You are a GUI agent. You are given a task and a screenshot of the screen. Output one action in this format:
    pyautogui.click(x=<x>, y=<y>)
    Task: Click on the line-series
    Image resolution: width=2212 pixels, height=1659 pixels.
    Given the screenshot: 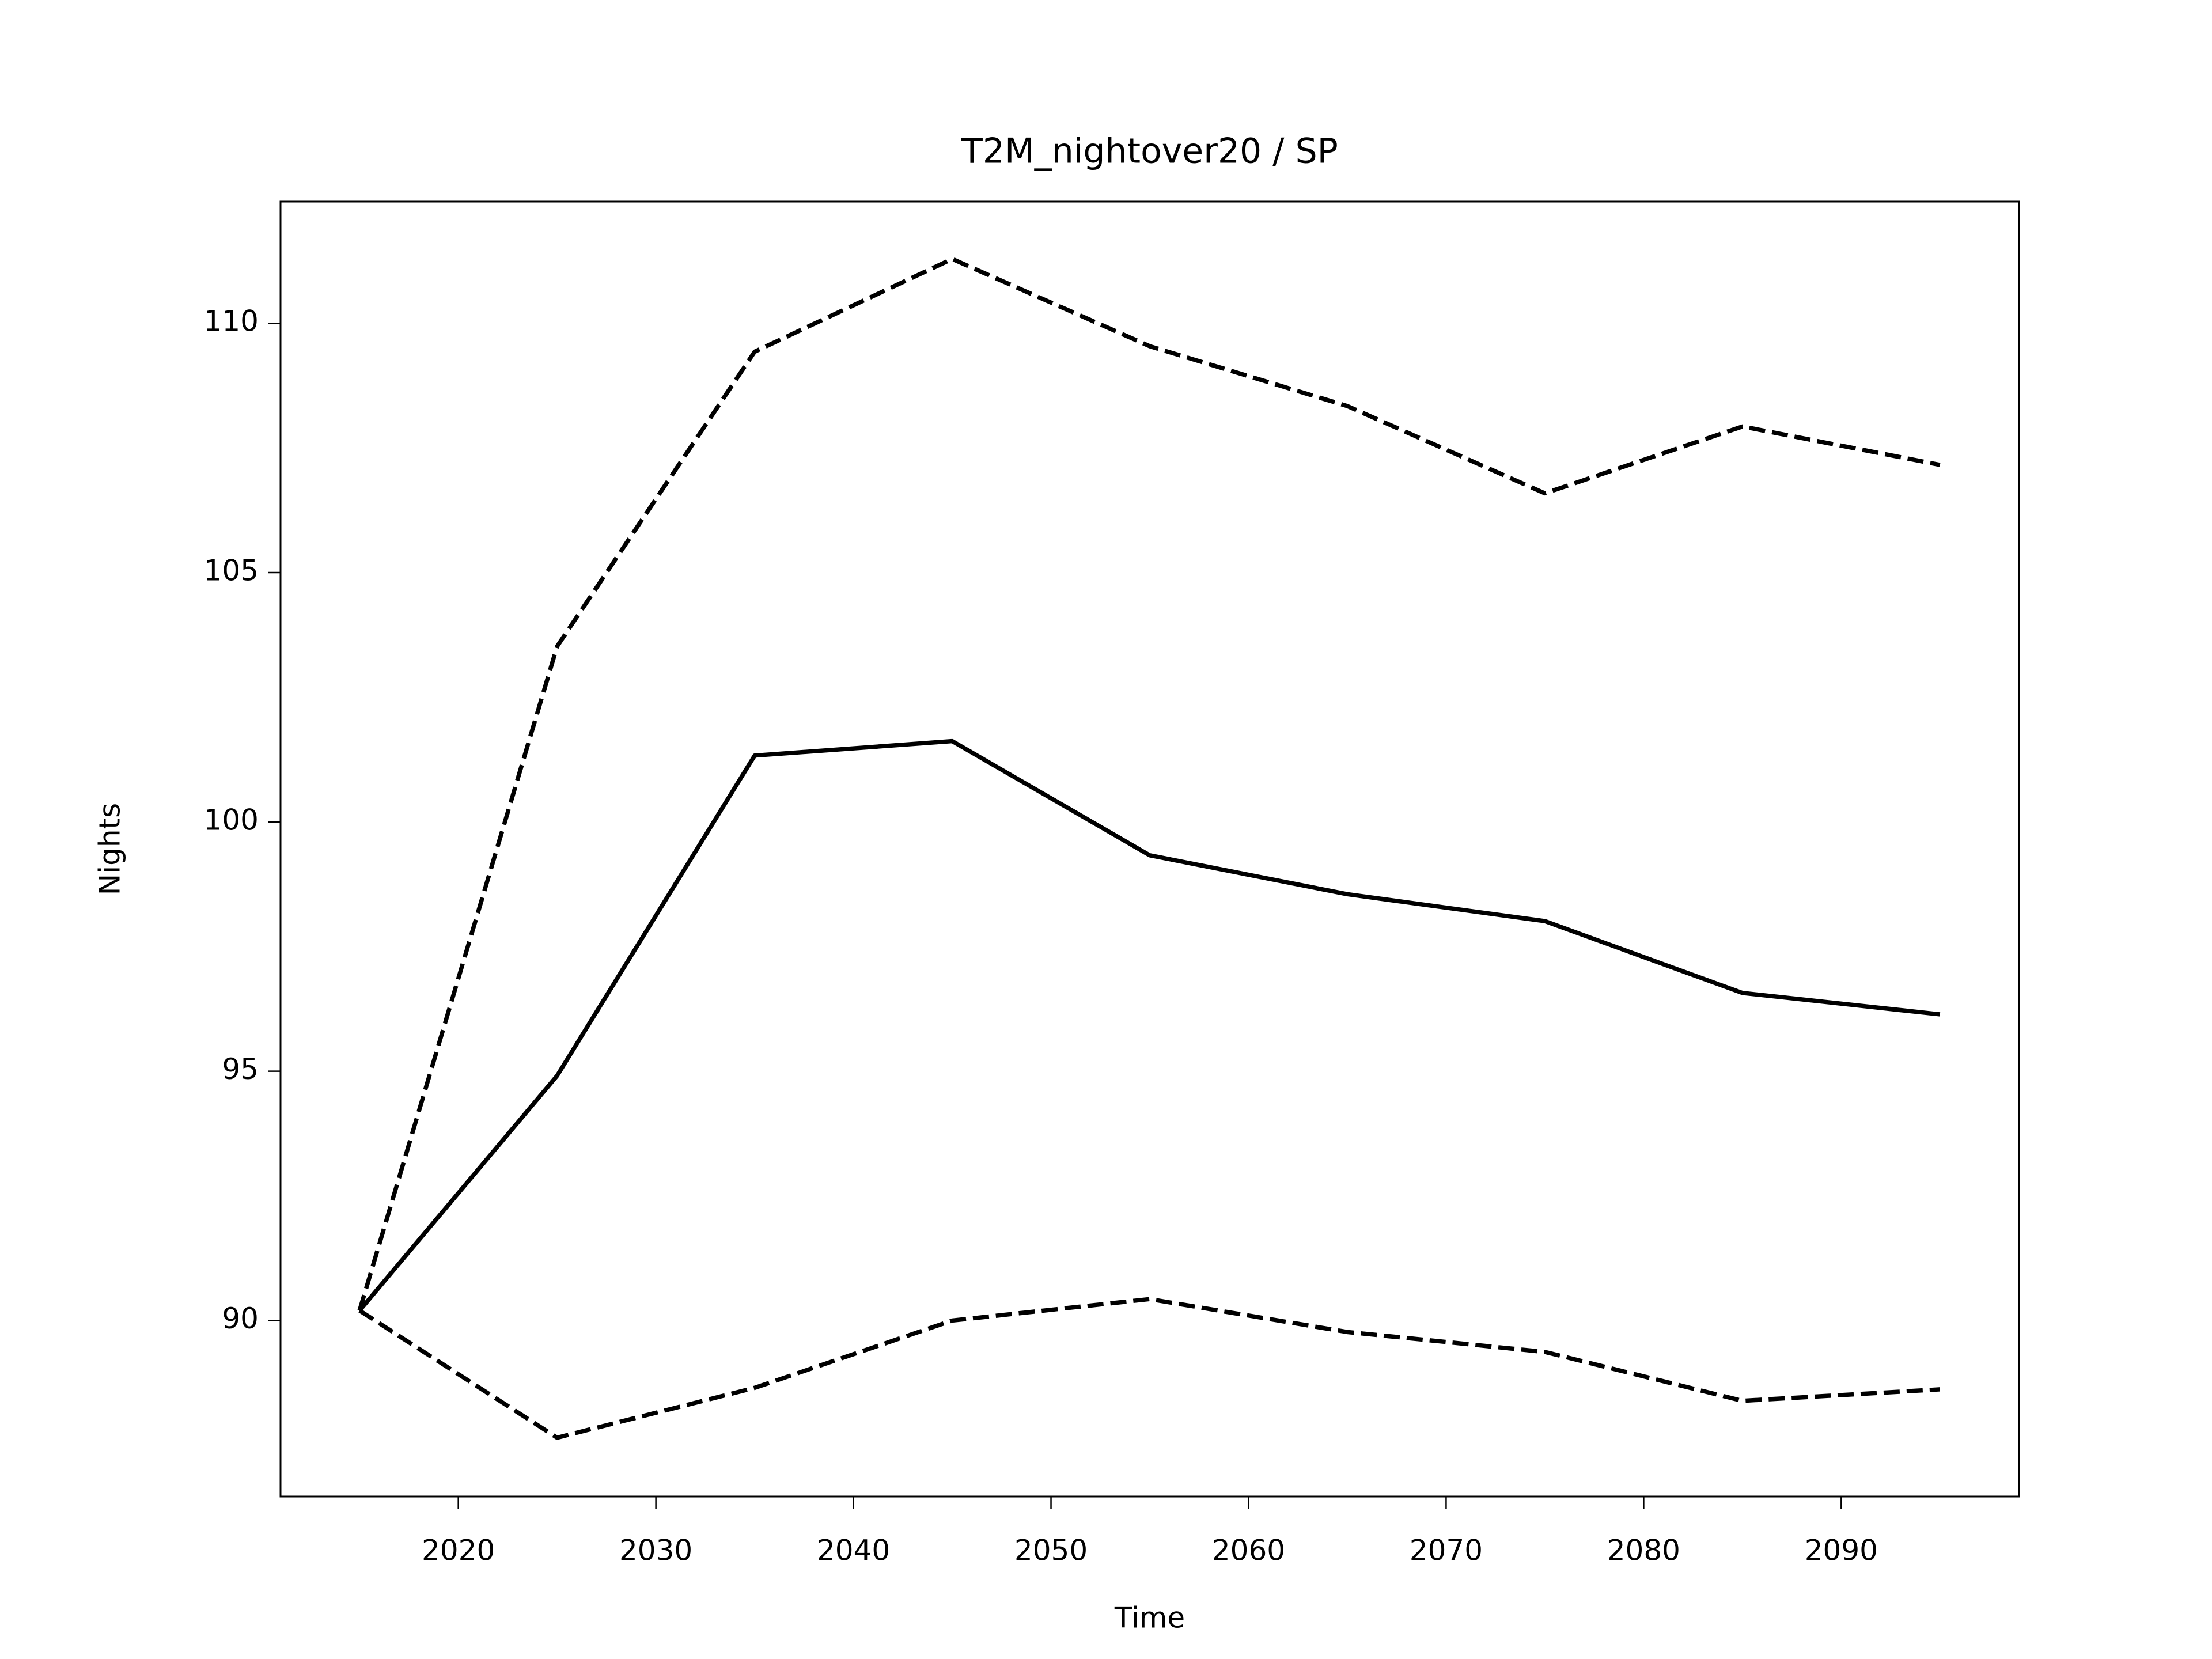 What is the action you would take?
    pyautogui.click(x=1149, y=1368)
    